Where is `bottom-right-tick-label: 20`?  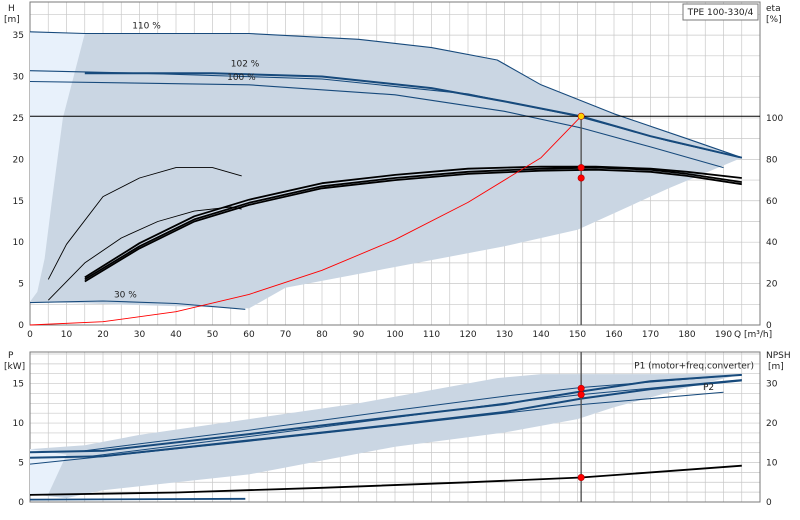 bottom-right-tick-label: 20 is located at coordinates (772, 424).